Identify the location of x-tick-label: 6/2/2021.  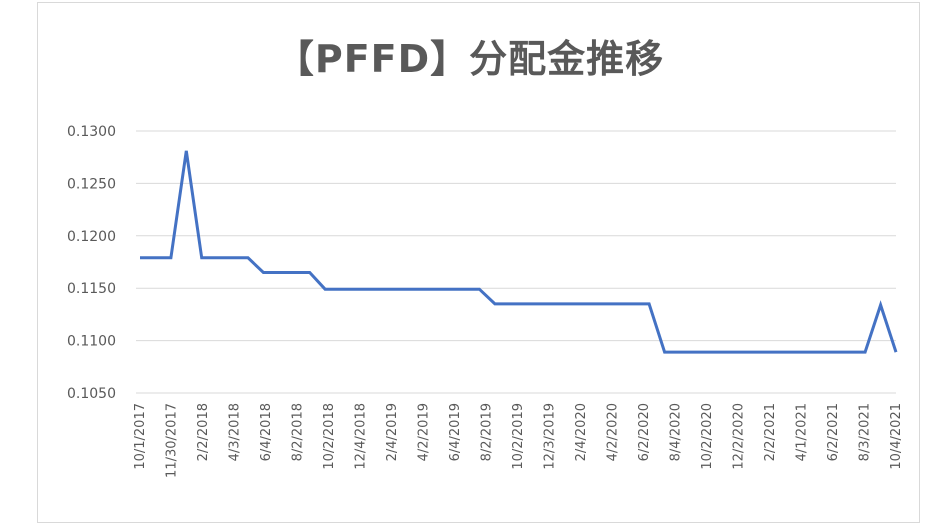
(833, 432).